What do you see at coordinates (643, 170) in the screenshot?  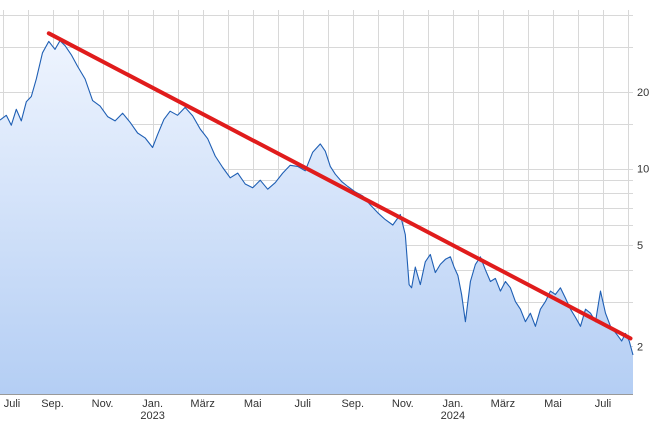 I see `y-tick-label: 10` at bounding box center [643, 170].